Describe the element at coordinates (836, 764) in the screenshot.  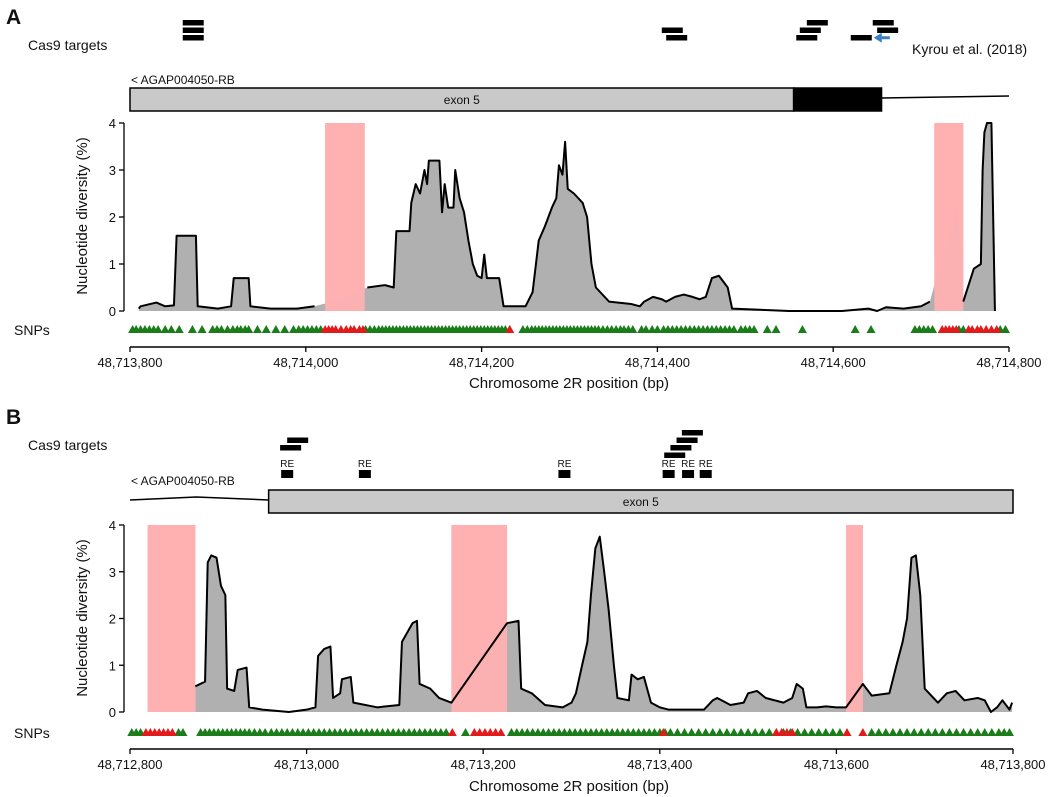
I see `x-tick-label: 48,713,600` at that location.